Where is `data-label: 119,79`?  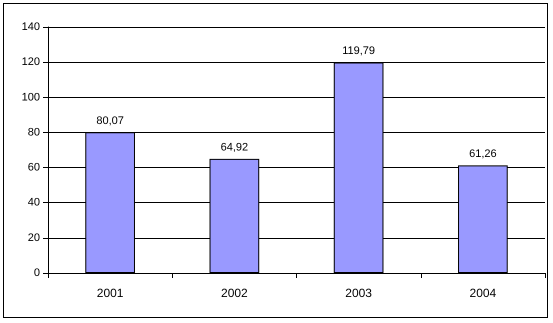
data-label: 119,79 is located at coordinates (359, 51).